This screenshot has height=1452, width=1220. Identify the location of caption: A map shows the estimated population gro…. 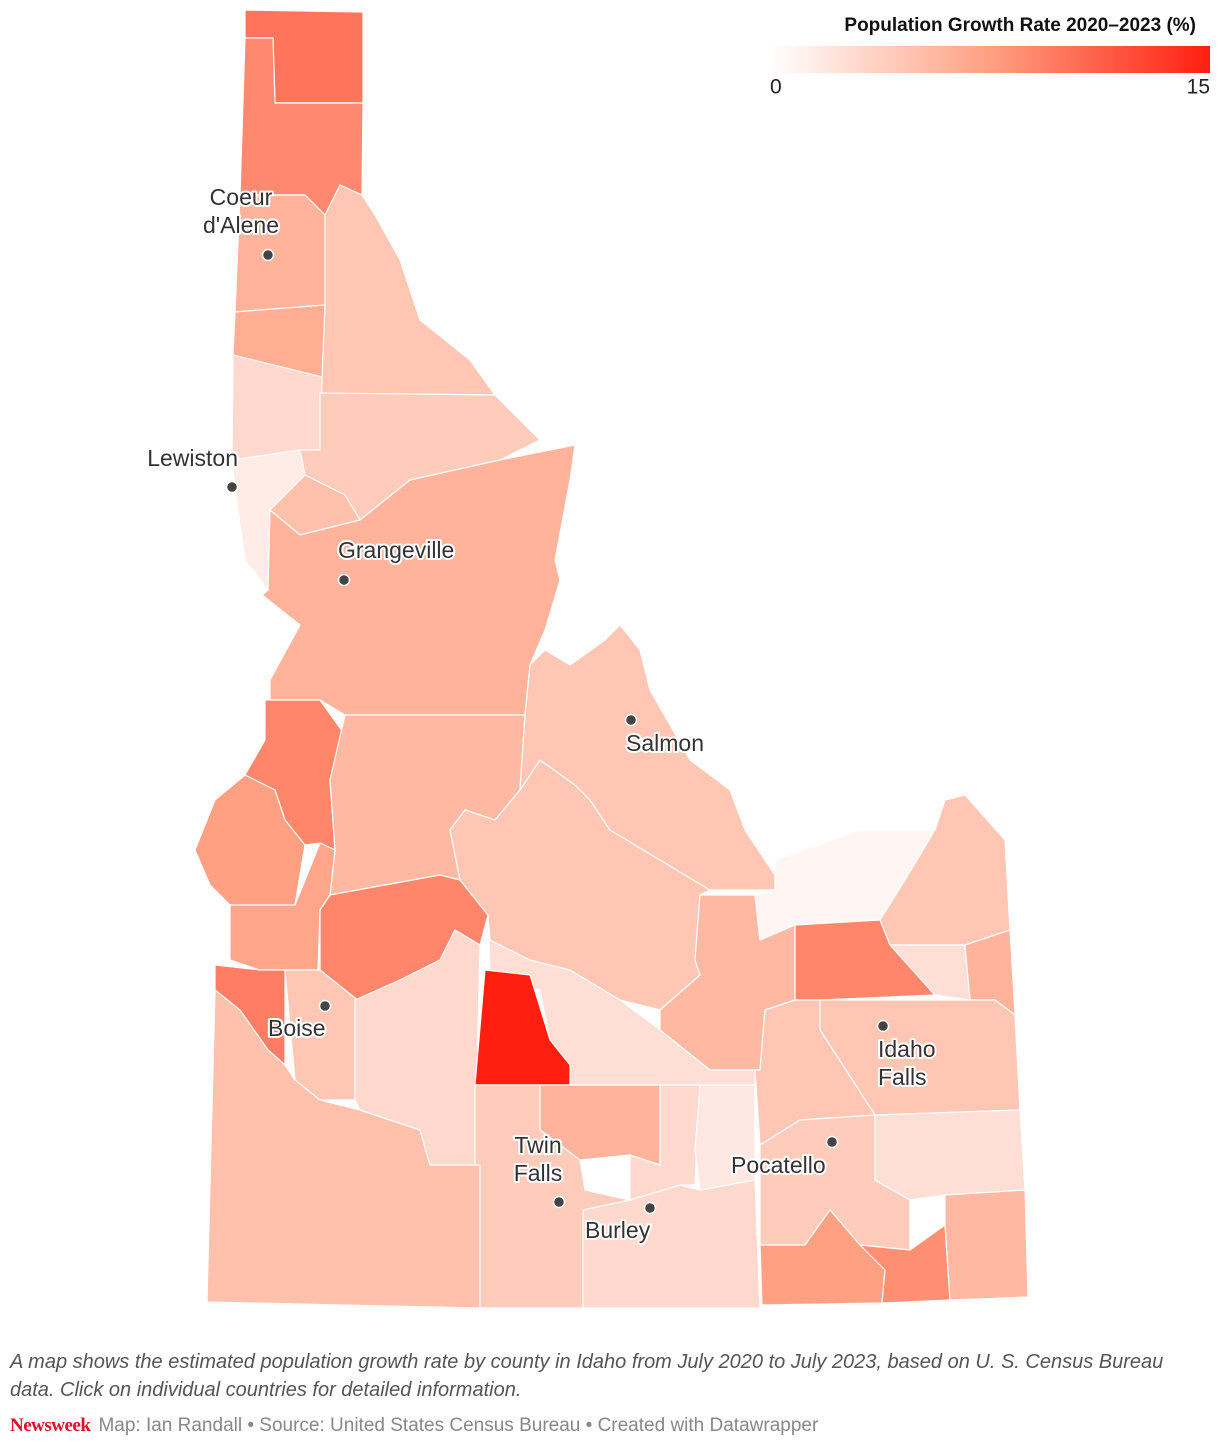
(587, 1376).